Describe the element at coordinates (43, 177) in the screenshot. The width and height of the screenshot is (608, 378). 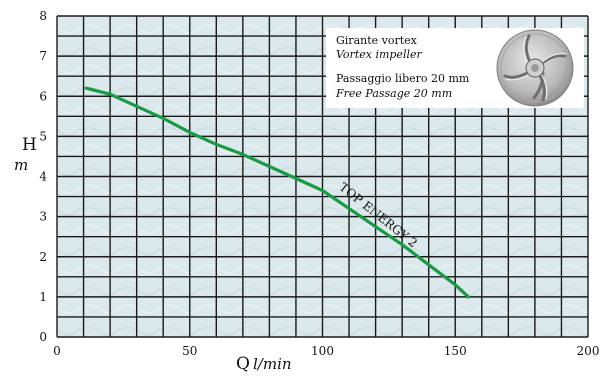
I see `y-tick-label: 4` at that location.